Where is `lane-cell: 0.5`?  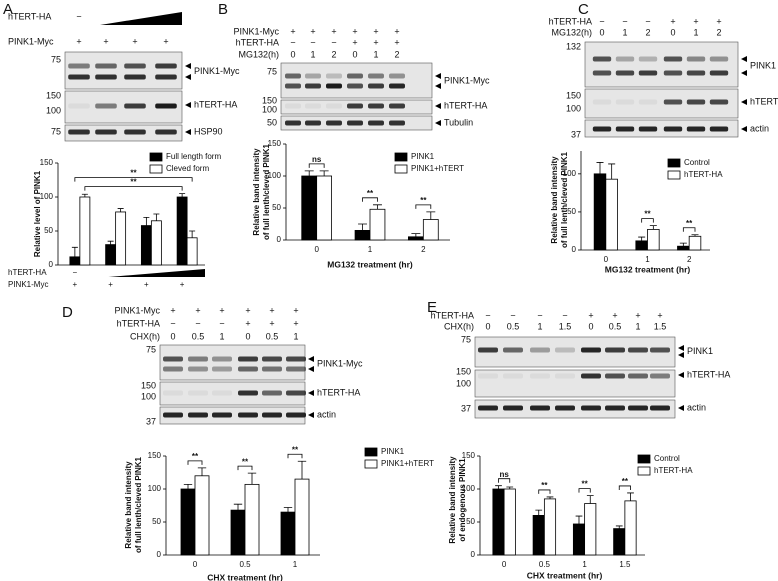
lane-cell: 0.5 is located at coordinates (272, 336).